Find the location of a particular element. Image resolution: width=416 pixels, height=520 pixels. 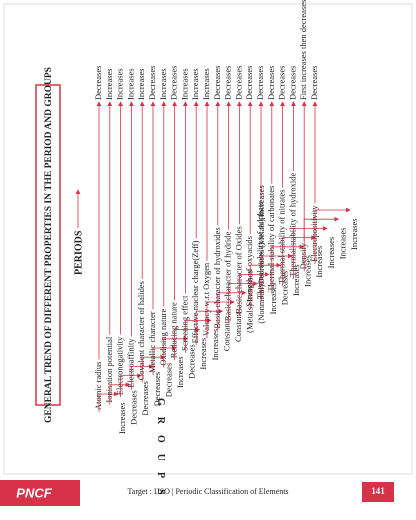

property: Electroaffinity is located at coordinates (130, 363).